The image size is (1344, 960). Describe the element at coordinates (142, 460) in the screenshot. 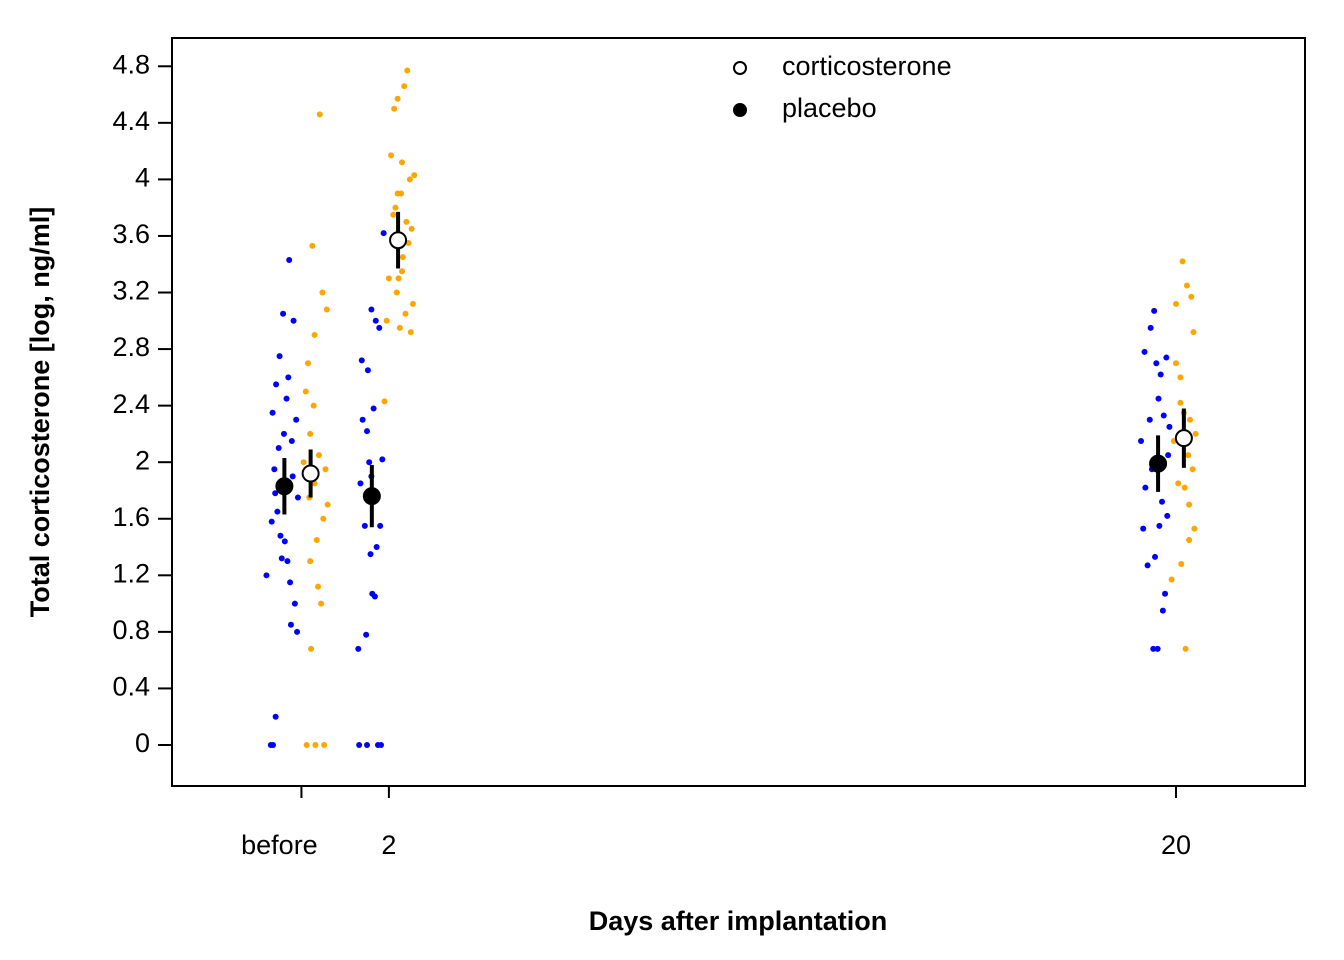

I see `y-tick-label: 2` at that location.